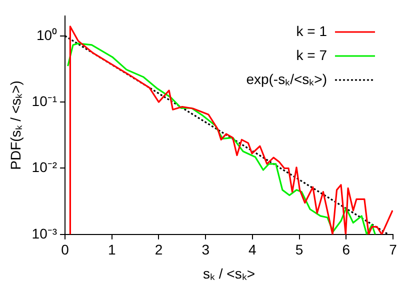 The height and width of the screenshot is (291, 415). What do you see at coordinates (252, 250) in the screenshot?
I see `x-tick-label: 4` at bounding box center [252, 250].